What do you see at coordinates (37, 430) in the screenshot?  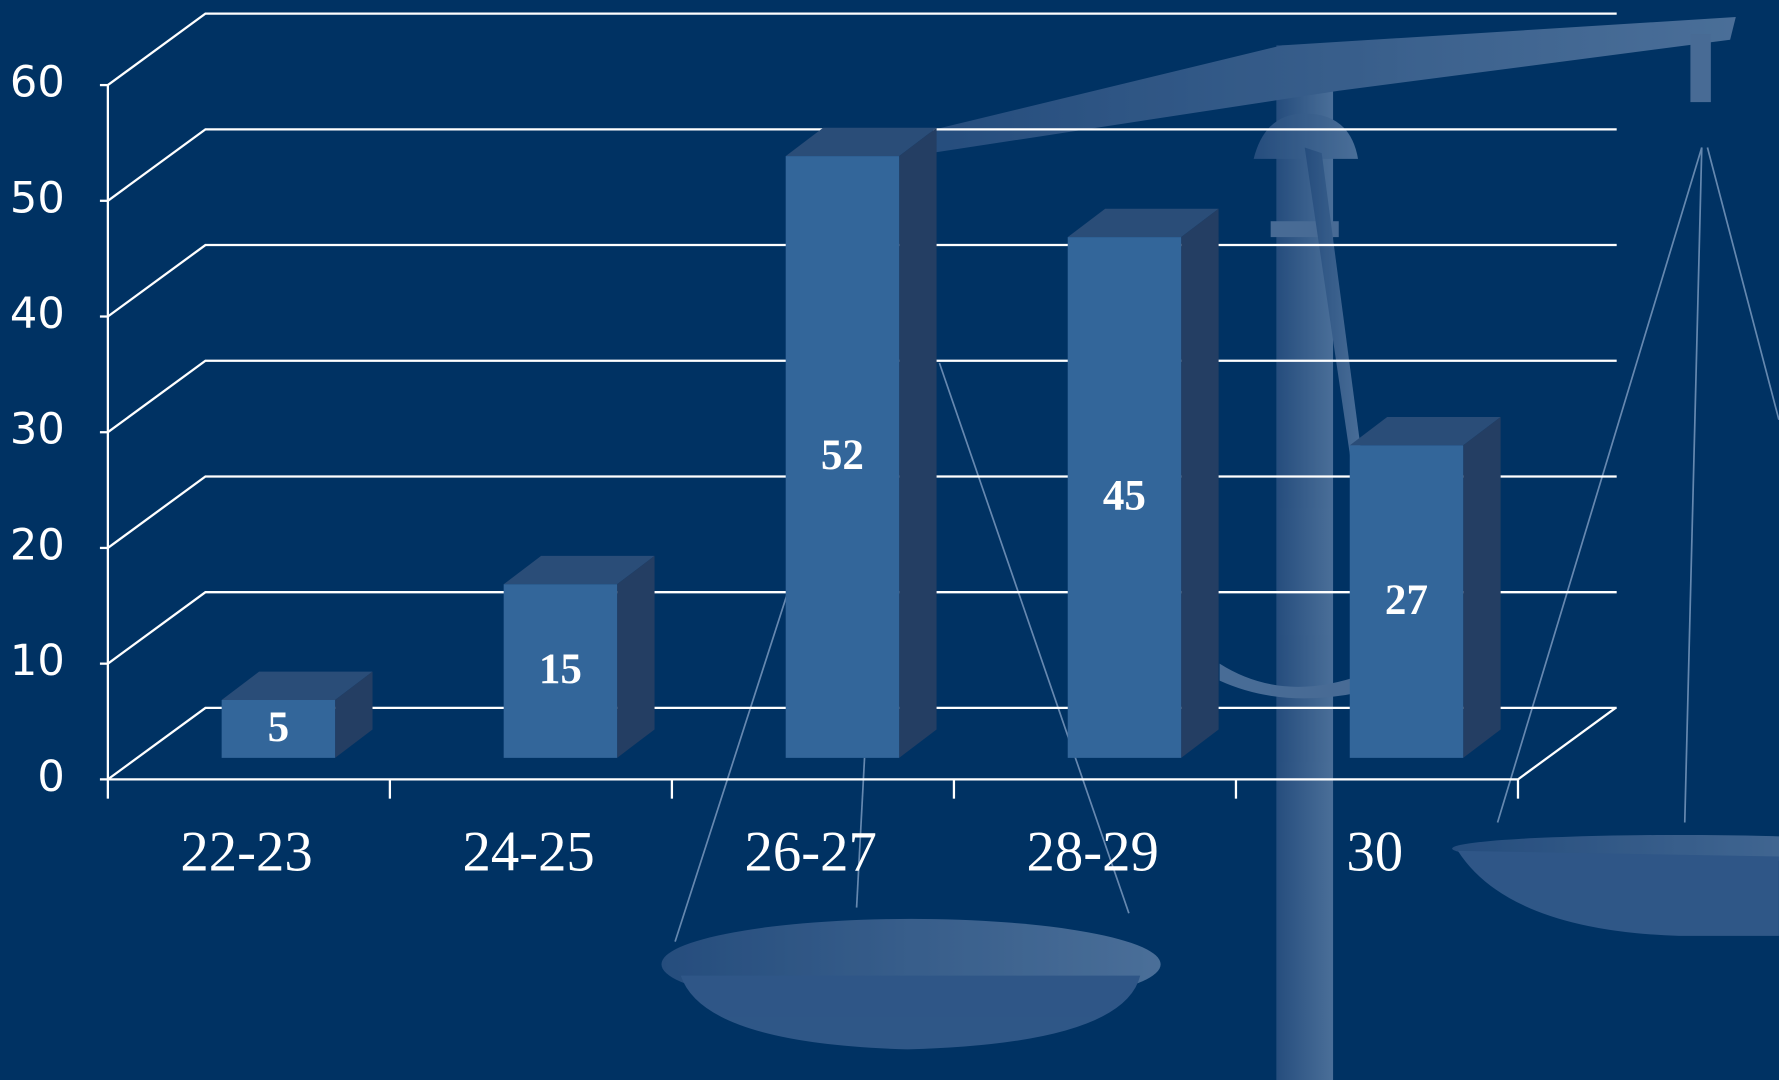 I see `y-tick-label: 30` at bounding box center [37, 430].